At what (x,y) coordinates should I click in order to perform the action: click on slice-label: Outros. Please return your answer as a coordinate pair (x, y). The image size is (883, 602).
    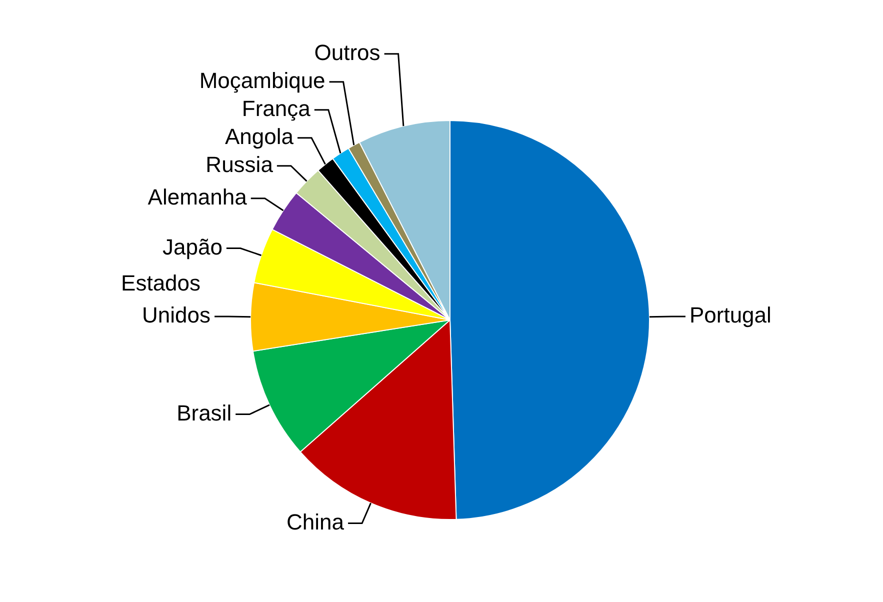
    Looking at the image, I should click on (347, 52).